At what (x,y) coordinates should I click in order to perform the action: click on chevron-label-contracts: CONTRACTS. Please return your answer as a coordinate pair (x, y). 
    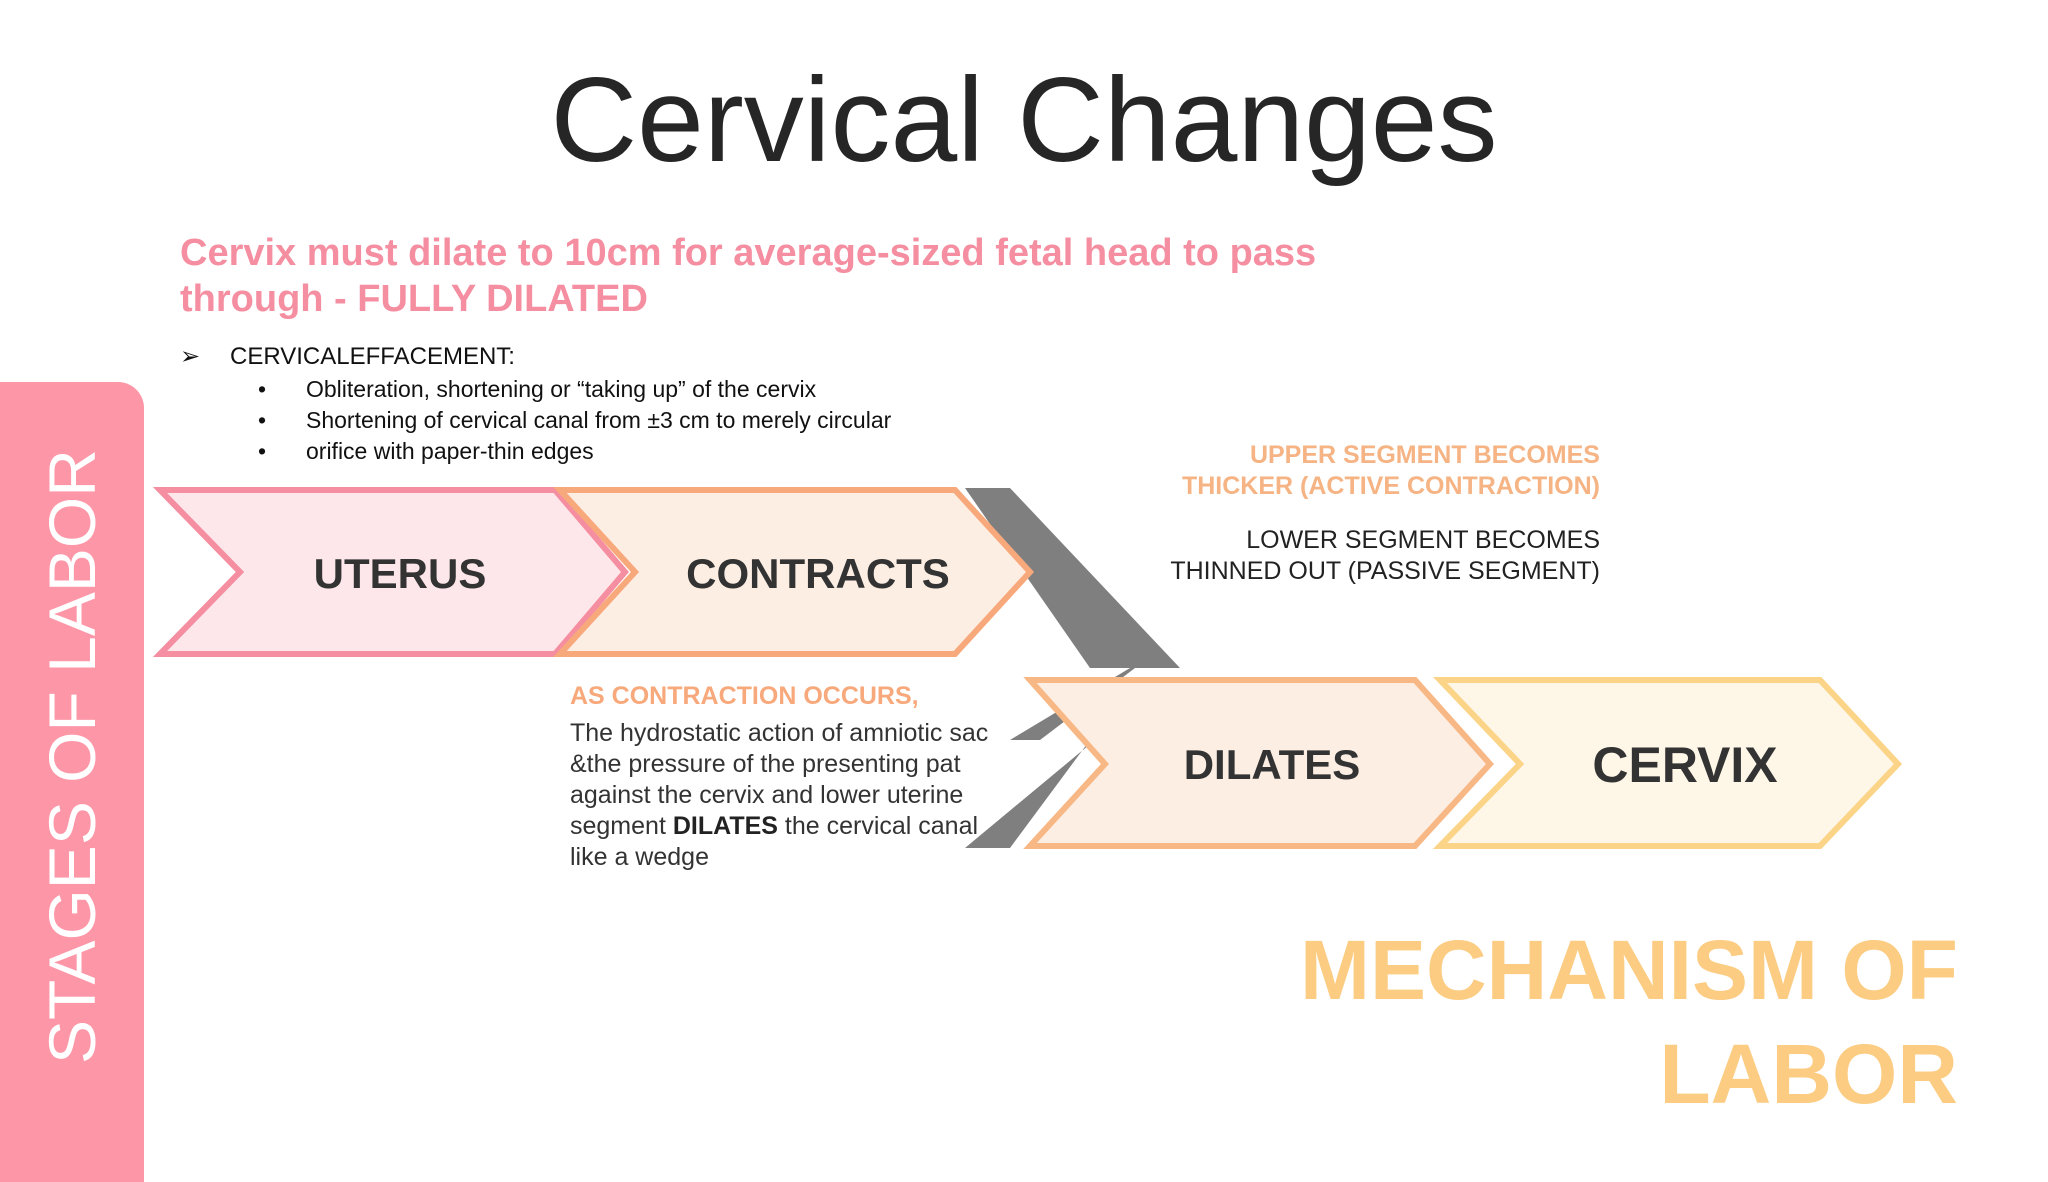
    Looking at the image, I should click on (818, 573).